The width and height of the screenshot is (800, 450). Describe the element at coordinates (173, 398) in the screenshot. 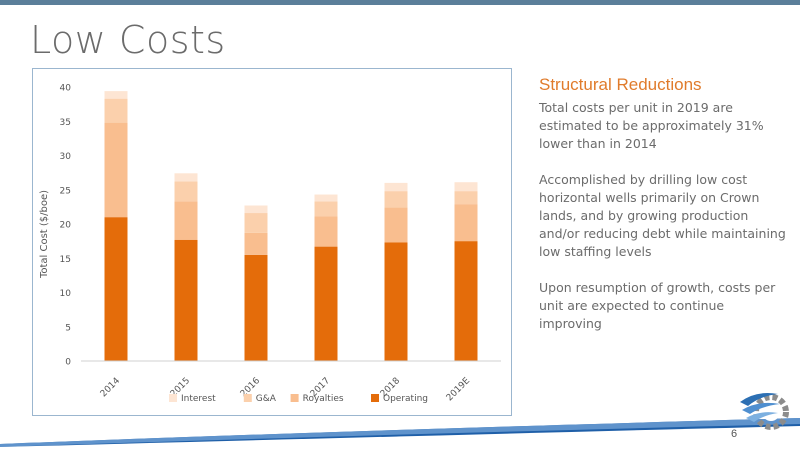

I see `legend-swatch-interest` at that location.